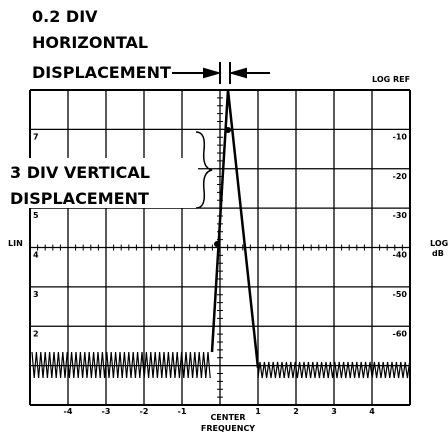 This screenshot has height=439, width=448. What do you see at coordinates (400, 136) in the screenshot?
I see `right-scale-label: -10` at bounding box center [400, 136].